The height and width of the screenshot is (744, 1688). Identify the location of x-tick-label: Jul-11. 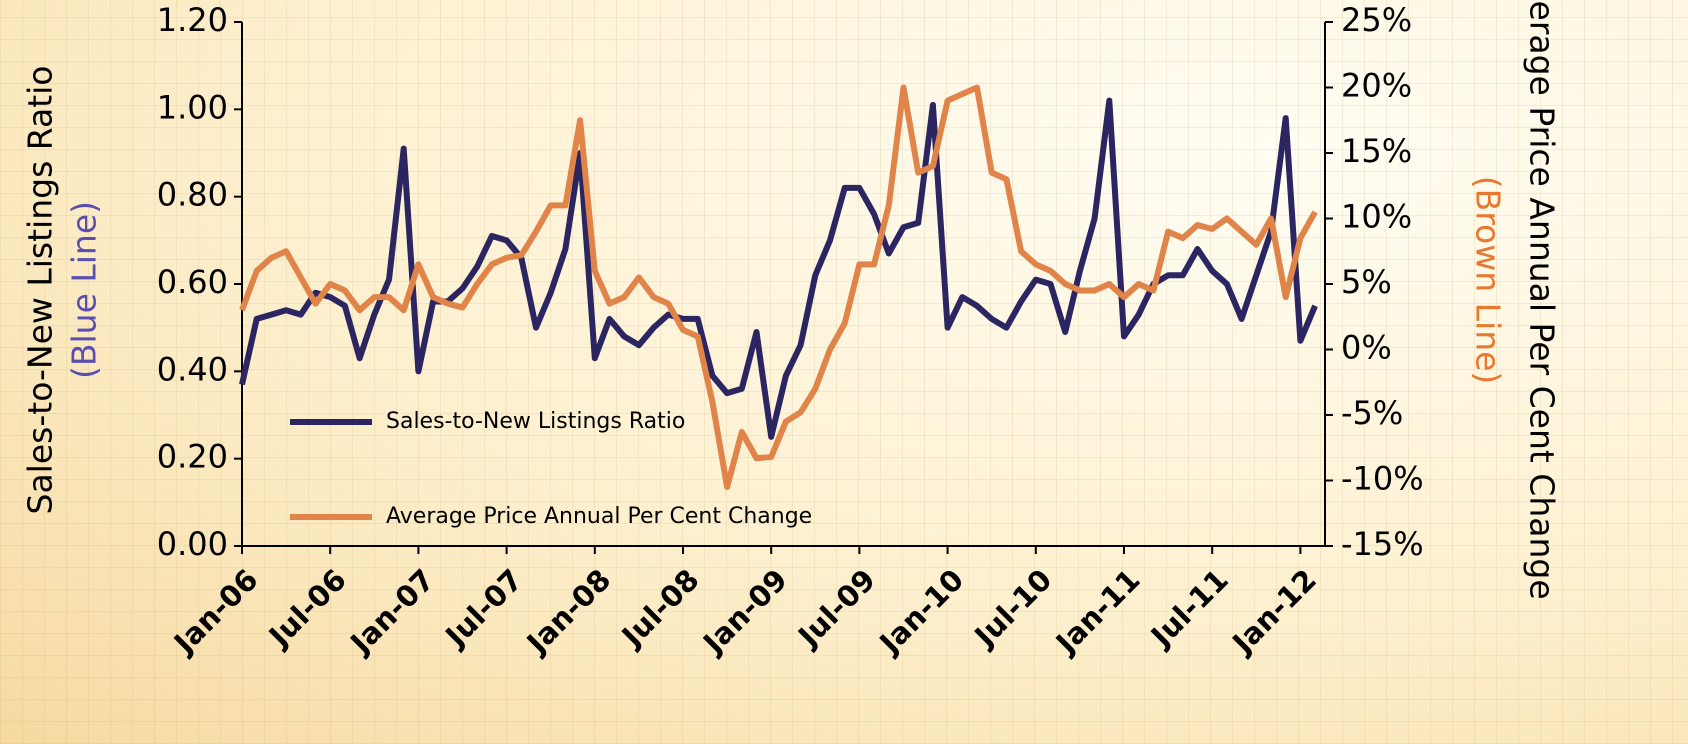
(1189, 609).